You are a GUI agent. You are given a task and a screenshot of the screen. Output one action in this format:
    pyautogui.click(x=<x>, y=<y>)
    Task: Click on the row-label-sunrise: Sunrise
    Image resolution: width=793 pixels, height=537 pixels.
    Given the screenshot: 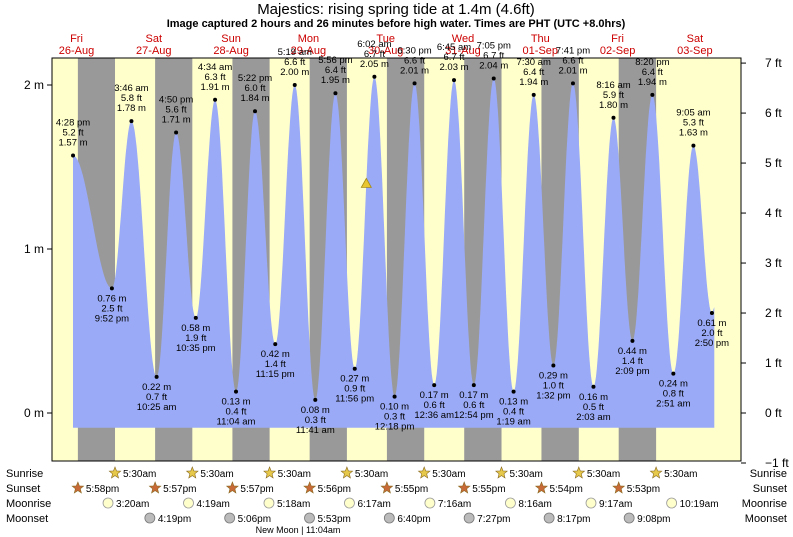 What is the action you would take?
    pyautogui.click(x=24, y=474)
    